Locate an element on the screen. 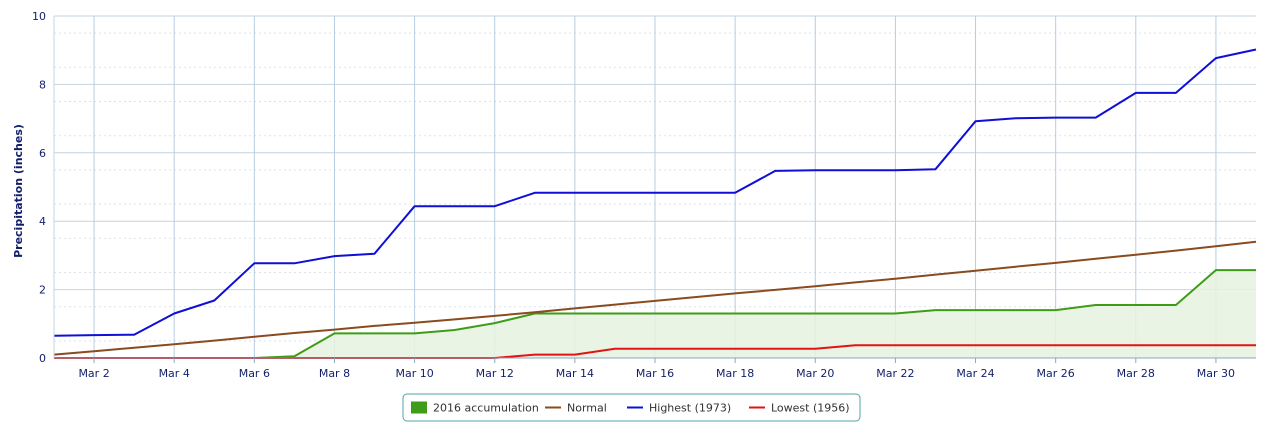  x-tick-label: Mar 20 is located at coordinates (815, 373).